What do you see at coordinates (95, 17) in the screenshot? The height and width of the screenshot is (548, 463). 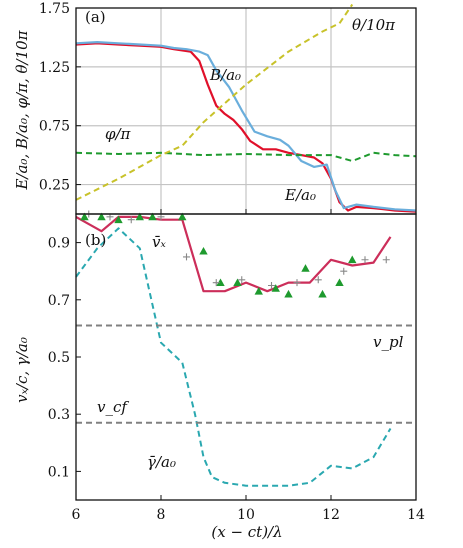 I see `panel-a-label: (a)` at bounding box center [95, 17].